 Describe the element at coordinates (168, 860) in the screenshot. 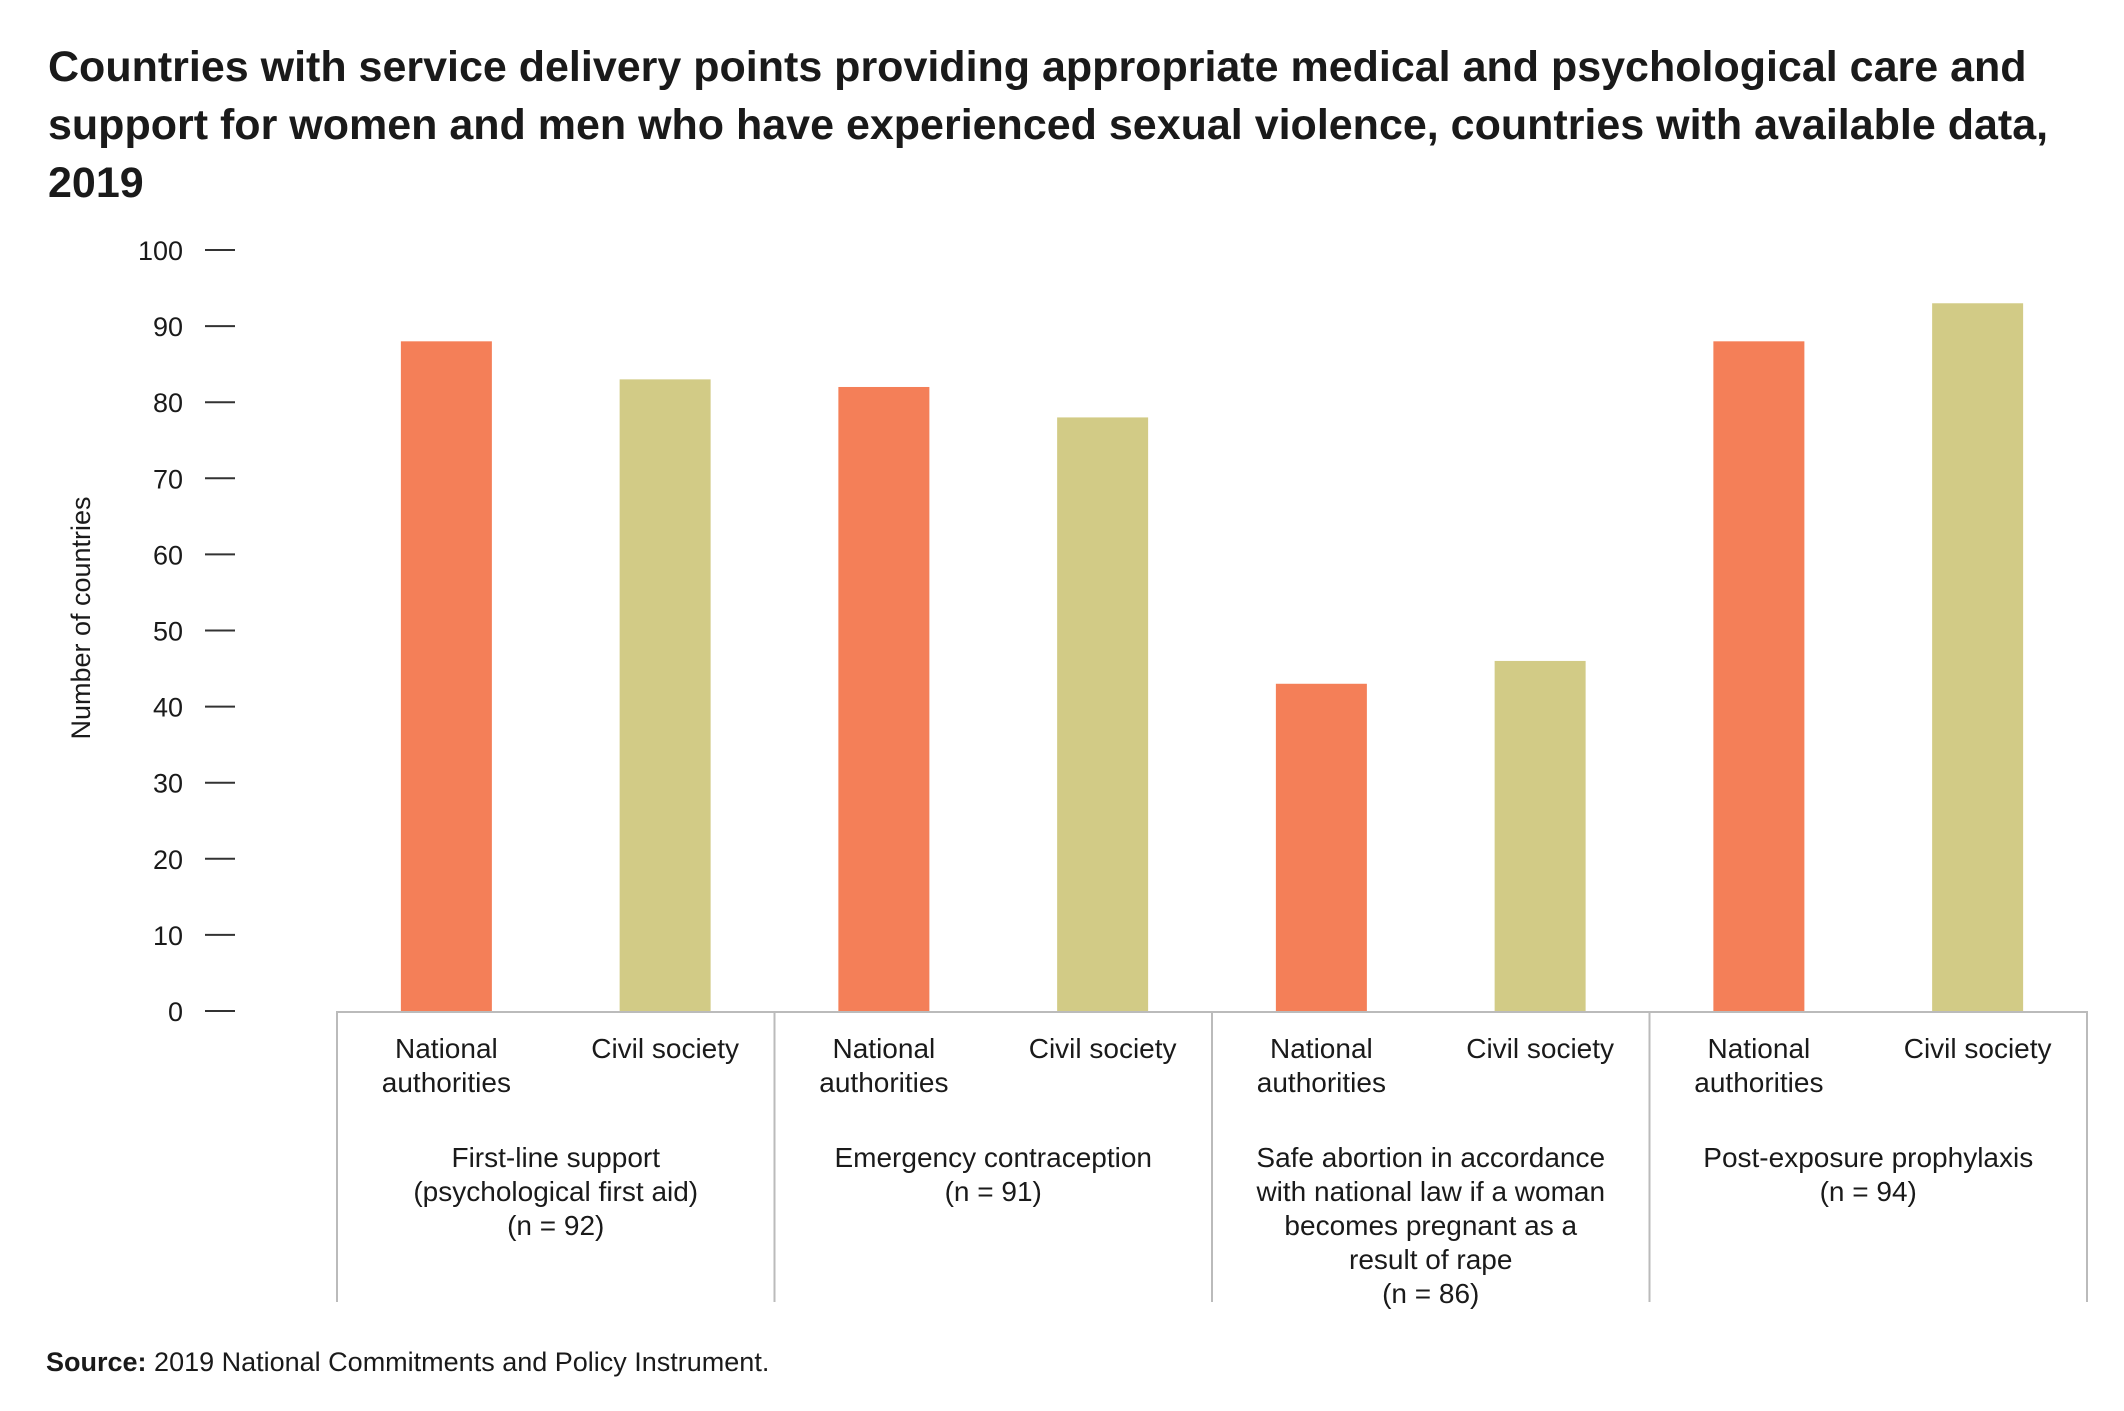

I see `y-tick-label: 20` at that location.